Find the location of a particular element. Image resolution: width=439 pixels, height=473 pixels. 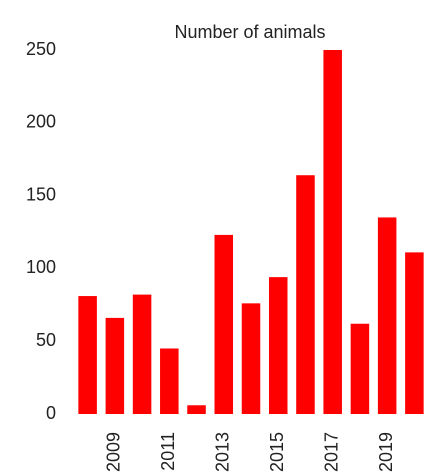

y-tick-label: 150 is located at coordinates (41, 194).